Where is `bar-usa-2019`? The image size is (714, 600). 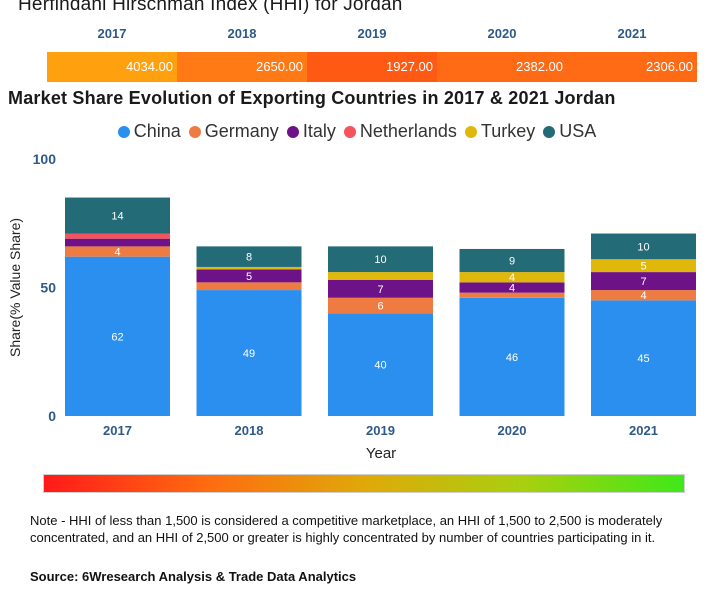
bar-usa-2019 is located at coordinates (380, 259).